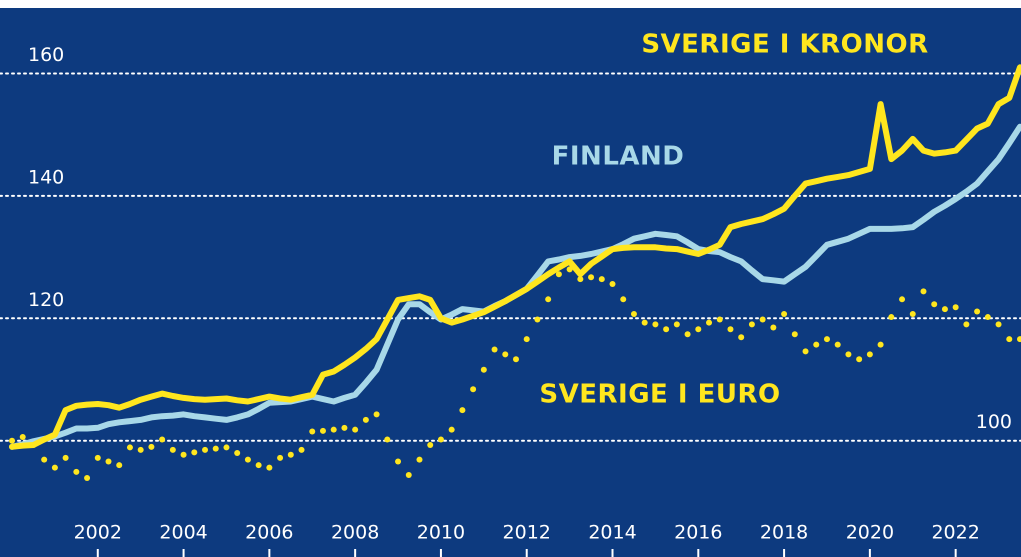  What do you see at coordinates (612, 533) in the screenshot?
I see `x-tick-label: 2014` at bounding box center [612, 533].